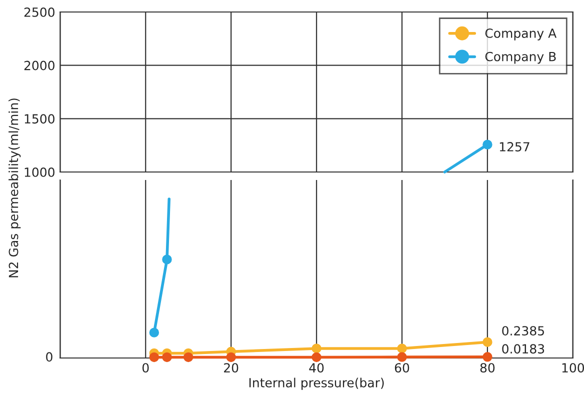 Image resolution: width=584 pixels, height=400 pixels. I want to click on y-tick-label: 1500, so click(39, 119).